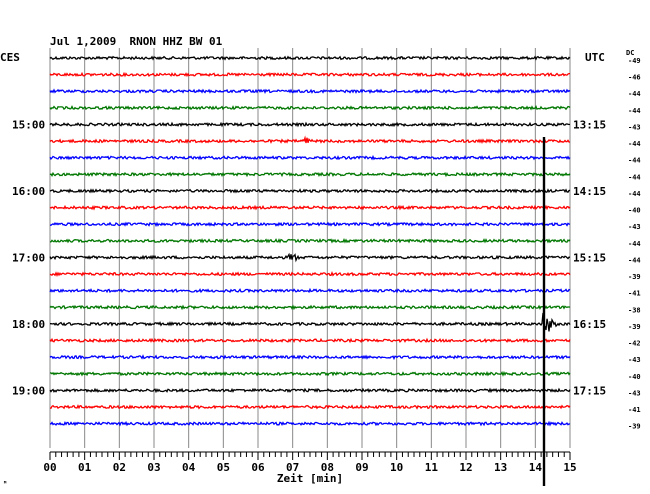 The image size is (650, 494). What do you see at coordinates (634, 344) in the screenshot?
I see `dc-offset-label: -42` at bounding box center [634, 344].